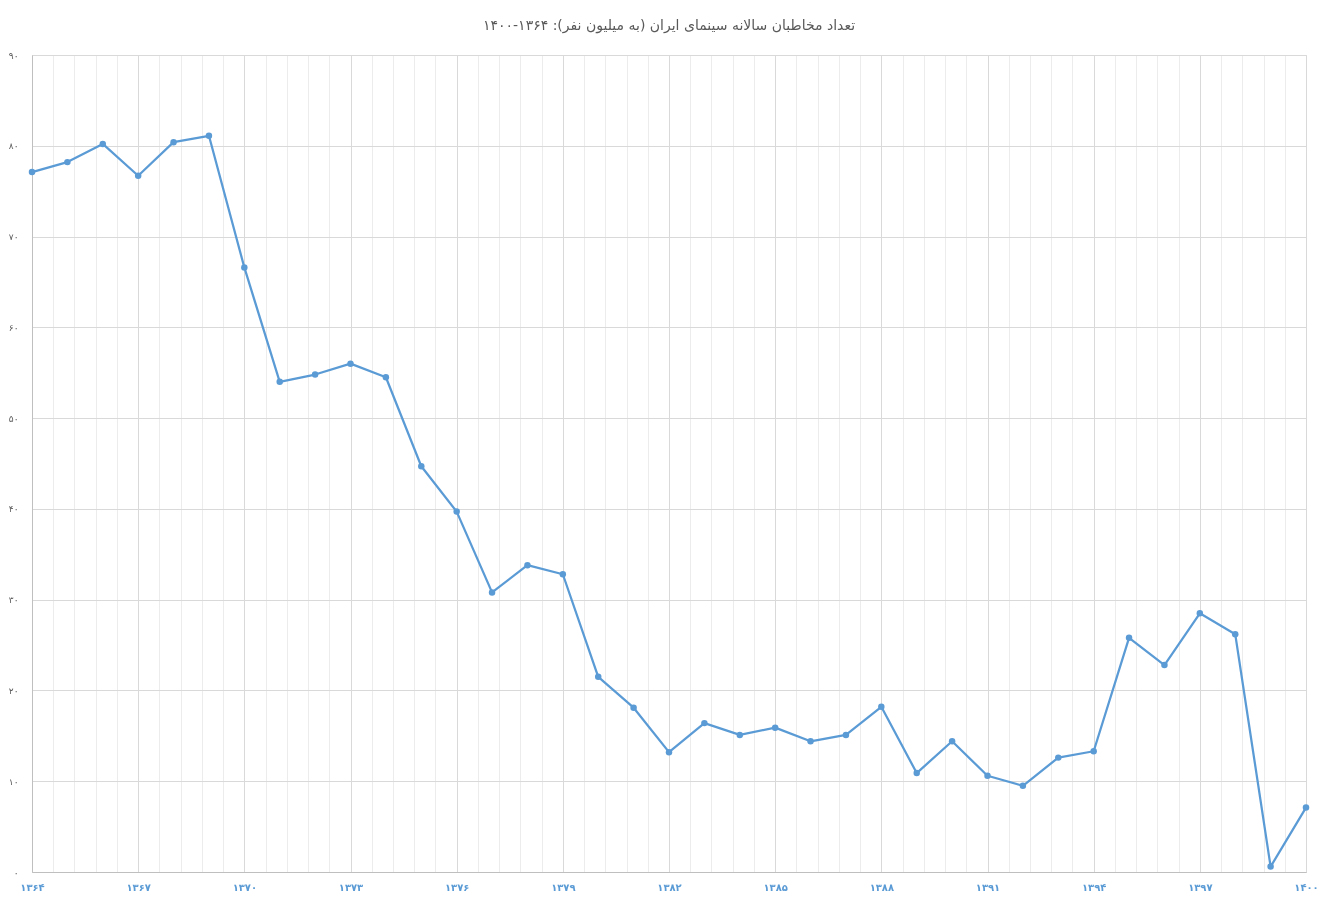 The height and width of the screenshot is (907, 1333). What do you see at coordinates (775, 887) in the screenshot?
I see `x-tick-label: ۱۳۸۵` at bounding box center [775, 887].